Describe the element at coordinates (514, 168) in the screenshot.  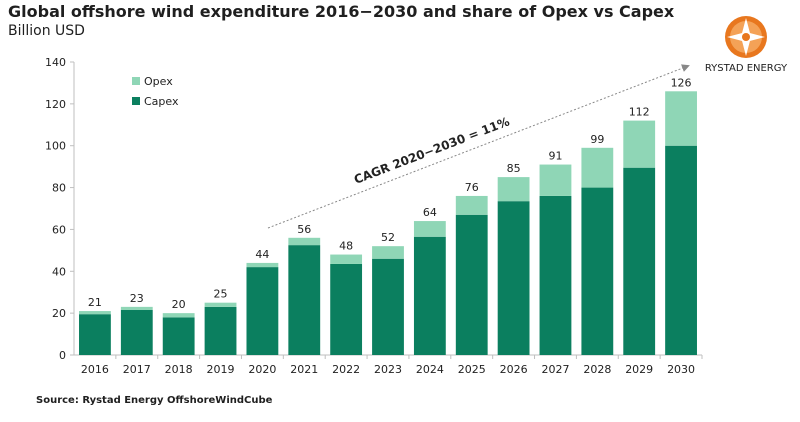
I see `total-data-label: 85` at that location.